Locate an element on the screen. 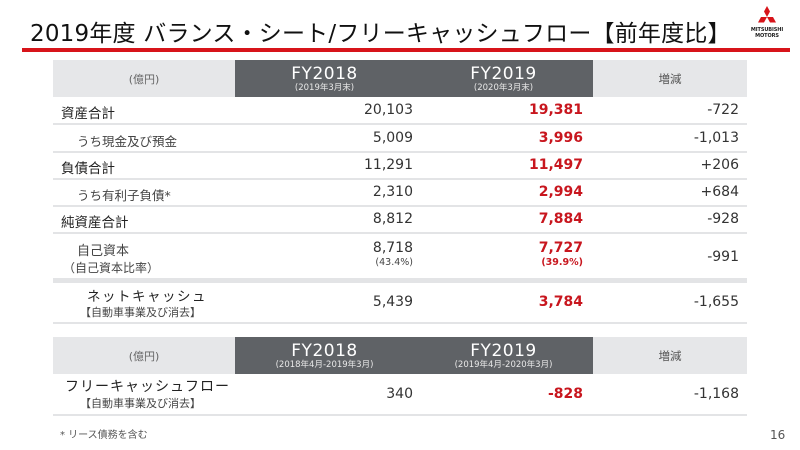 This screenshot has width=800, height=450. column-header-fy2019: FY2019 (2019年4月-2020年3月) is located at coordinates (503, 355).